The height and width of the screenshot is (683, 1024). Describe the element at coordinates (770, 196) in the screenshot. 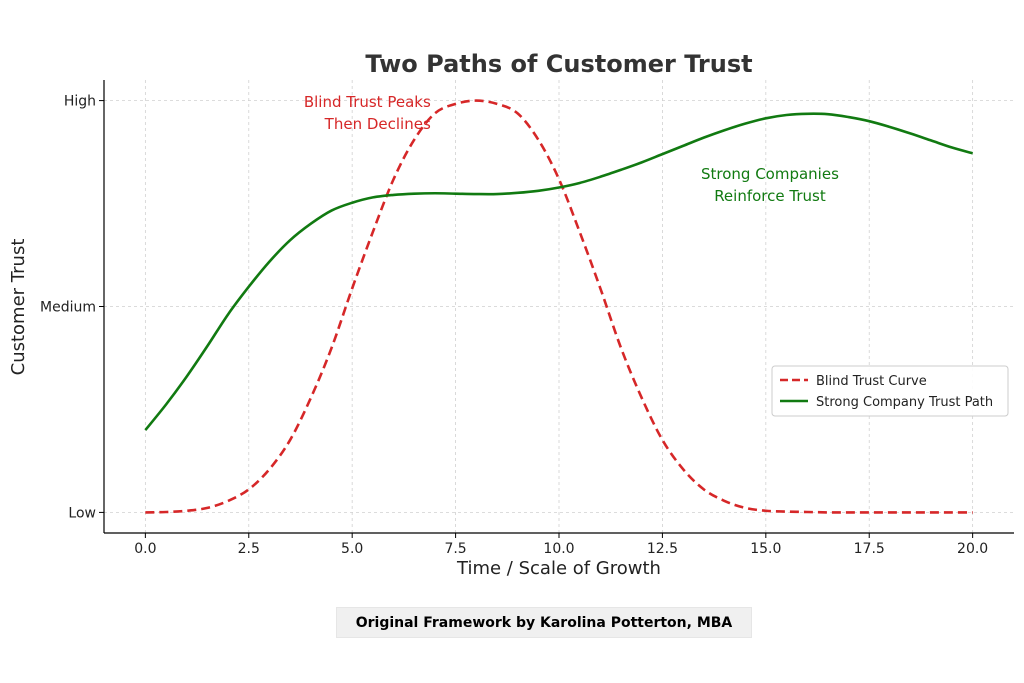

I see `annotation-text: Reinforce Trust` at that location.